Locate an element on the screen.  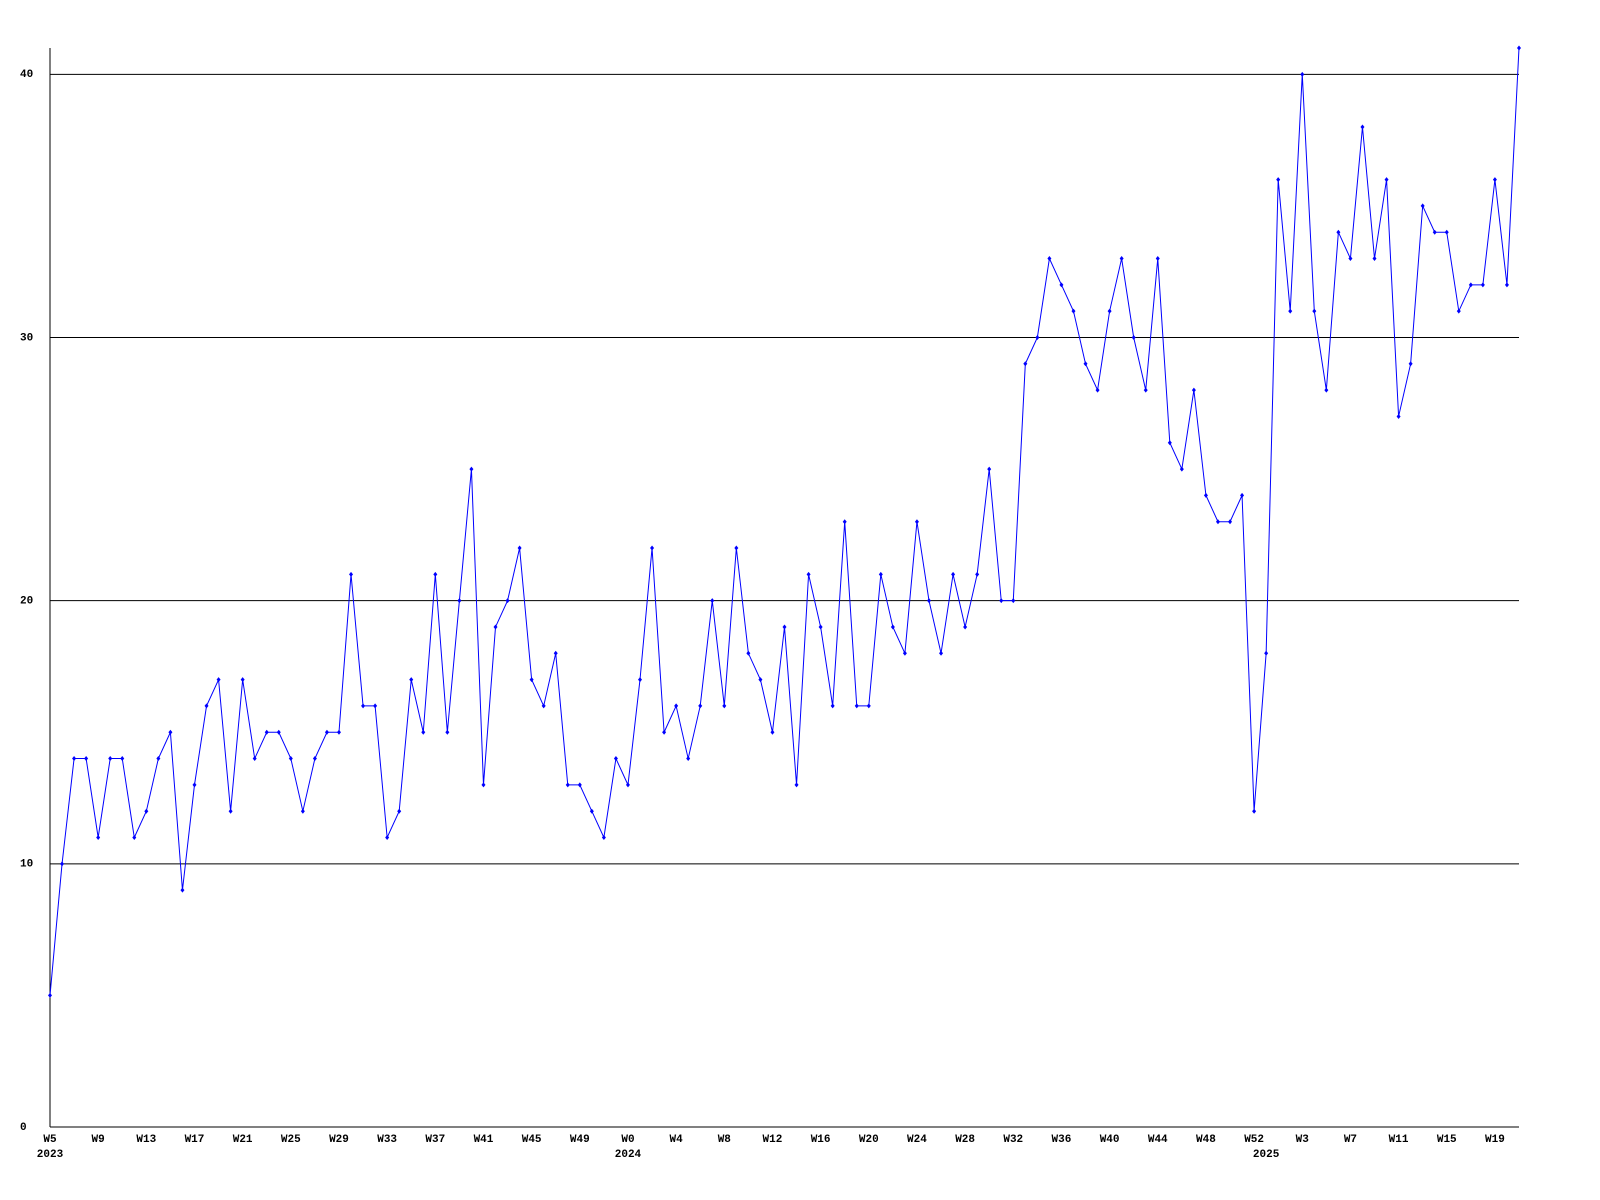
x-tick-label: W20 is located at coordinates (869, 1140).